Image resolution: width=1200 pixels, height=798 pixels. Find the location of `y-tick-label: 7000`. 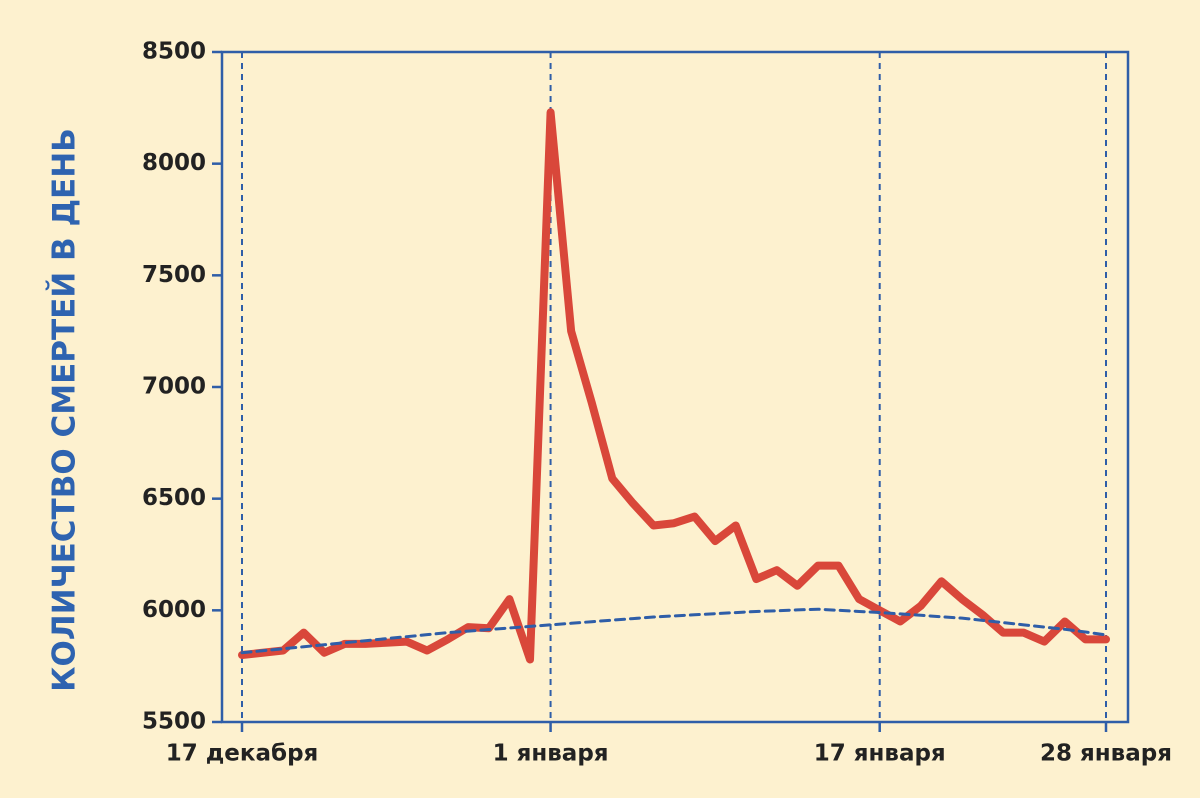

y-tick-label: 7000 is located at coordinates (174, 387).